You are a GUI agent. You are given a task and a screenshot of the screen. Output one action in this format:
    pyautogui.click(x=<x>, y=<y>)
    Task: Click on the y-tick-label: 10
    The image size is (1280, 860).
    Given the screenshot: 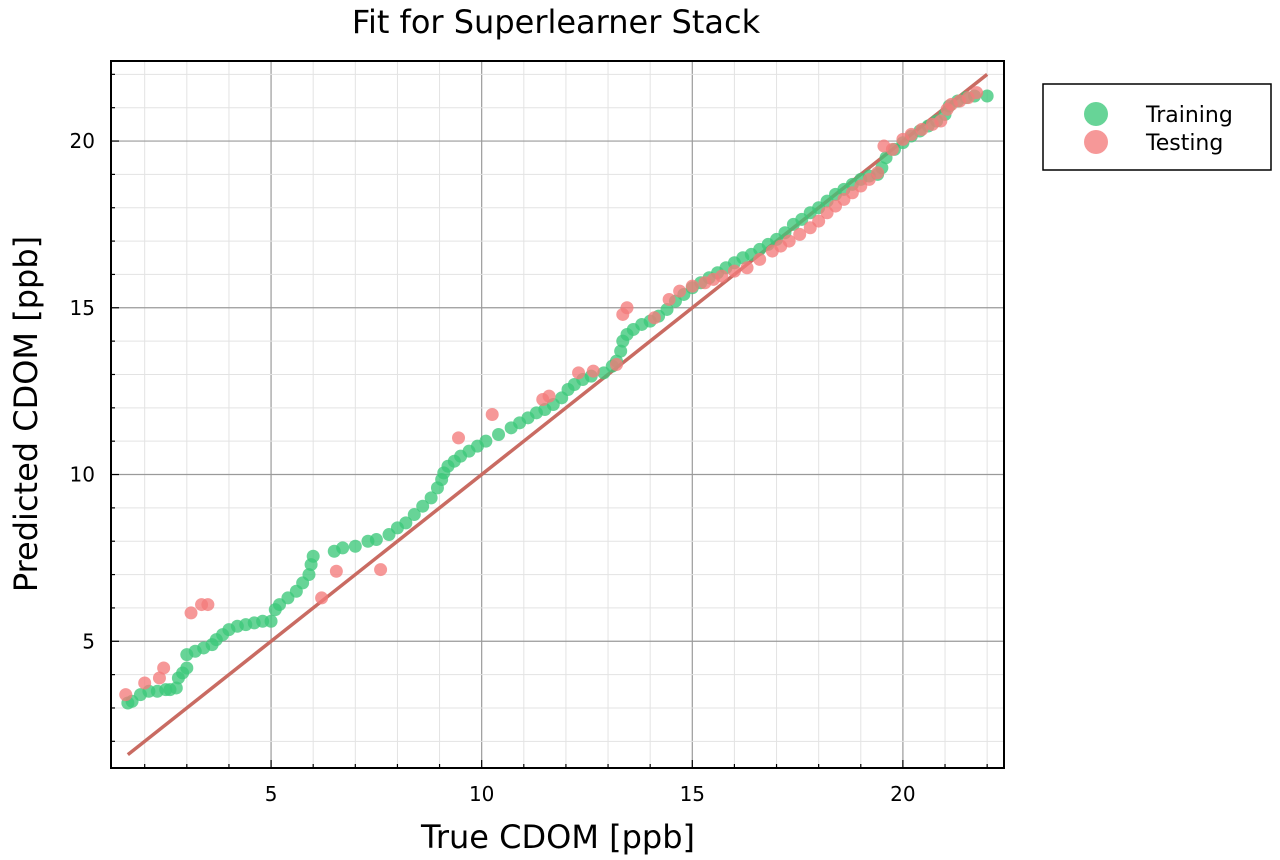 What is the action you would take?
    pyautogui.click(x=82, y=475)
    